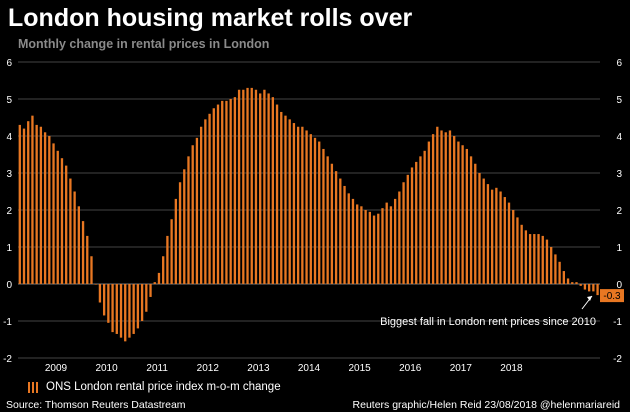 The width and height of the screenshot is (630, 412). What do you see at coordinates (410, 368) in the screenshot?
I see `x-tick-label: 2016` at bounding box center [410, 368].